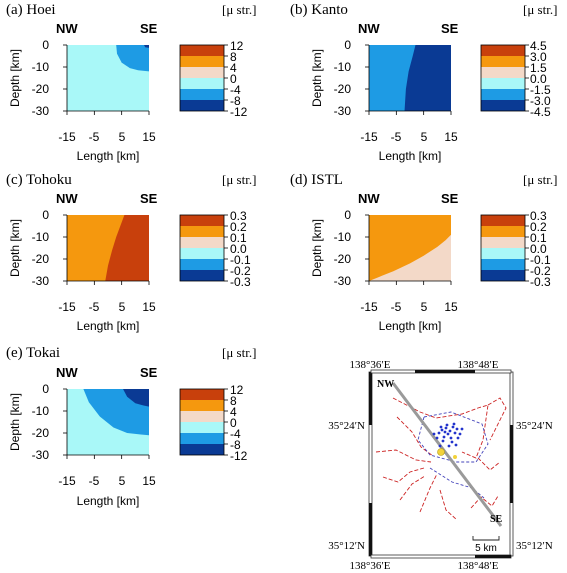 The width and height of the screenshot is (567, 573). What do you see at coordinates (540, 79) in the screenshot?
I see `colorbar-labels: 4.5 3.0 1.5 0.0 -1.5 -3.0 -4.5` at bounding box center [540, 79].